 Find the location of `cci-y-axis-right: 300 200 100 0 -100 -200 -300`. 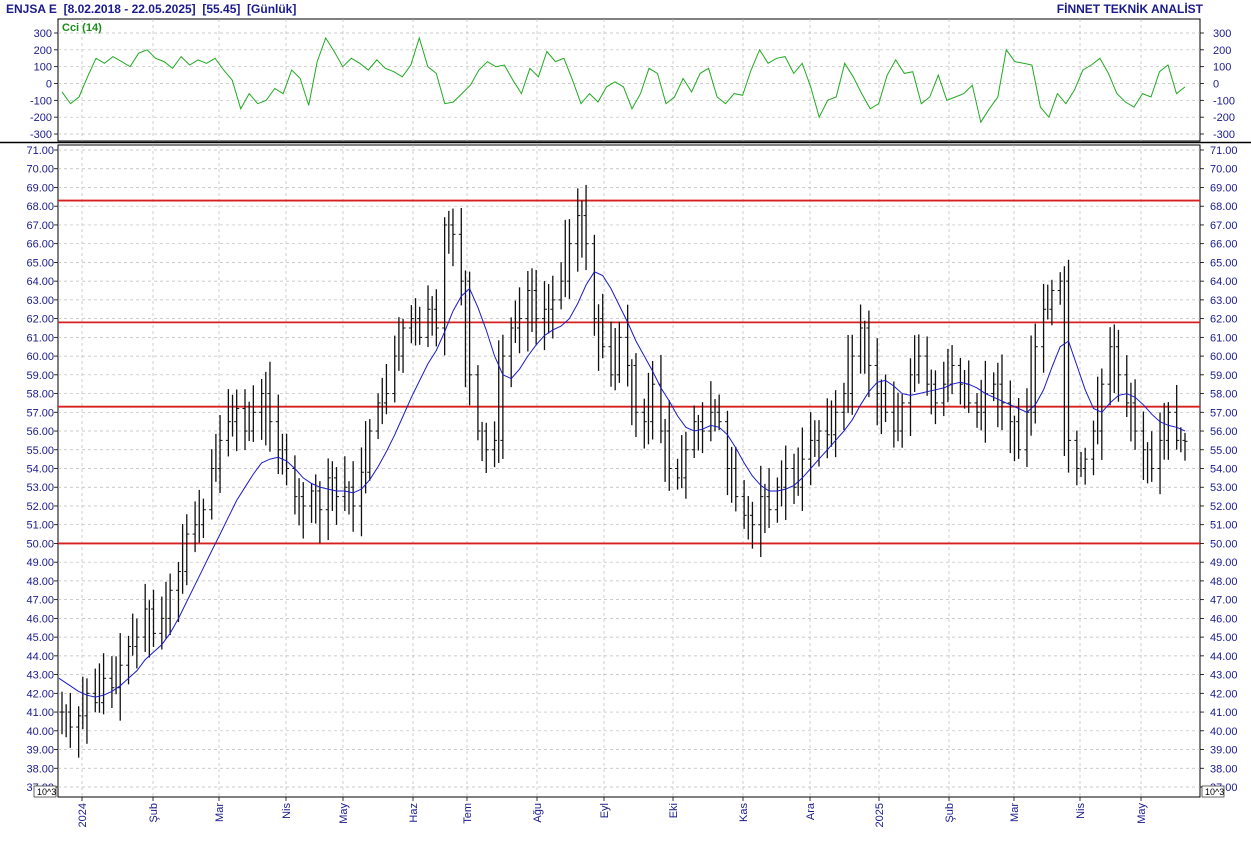

cci-y-axis-right: 300 200 100 0 -100 -200 -300 is located at coordinates (1217, 84).